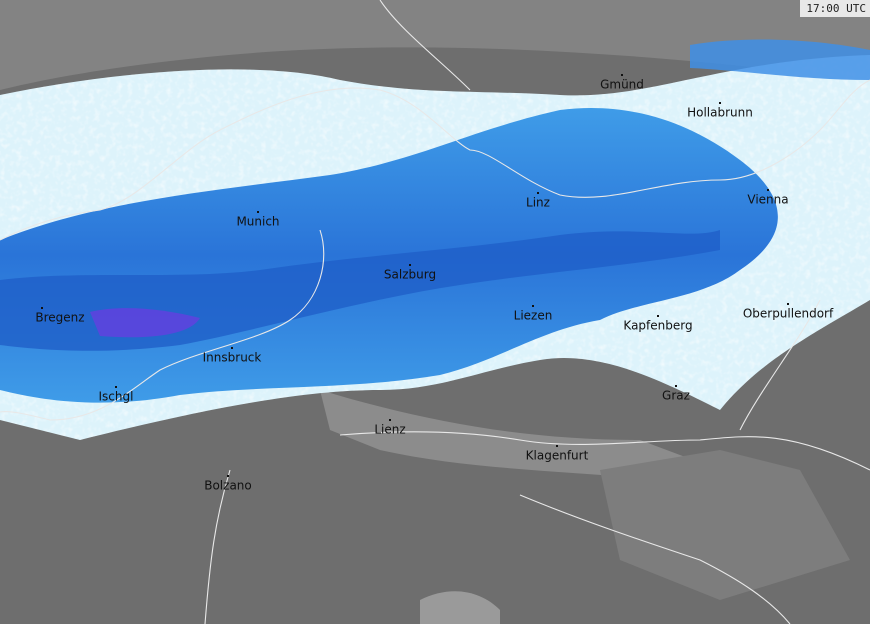 The height and width of the screenshot is (624, 870). I want to click on terrain-valley, so click(520, 435).